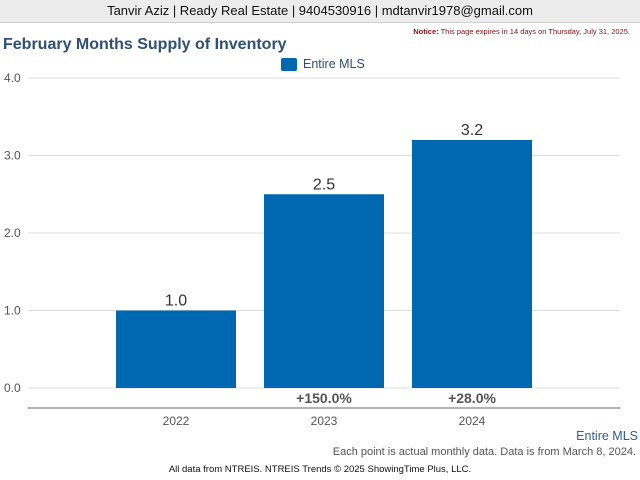 The width and height of the screenshot is (640, 480). What do you see at coordinates (334, 64) in the screenshot?
I see `legend-label: Entire MLS` at bounding box center [334, 64].